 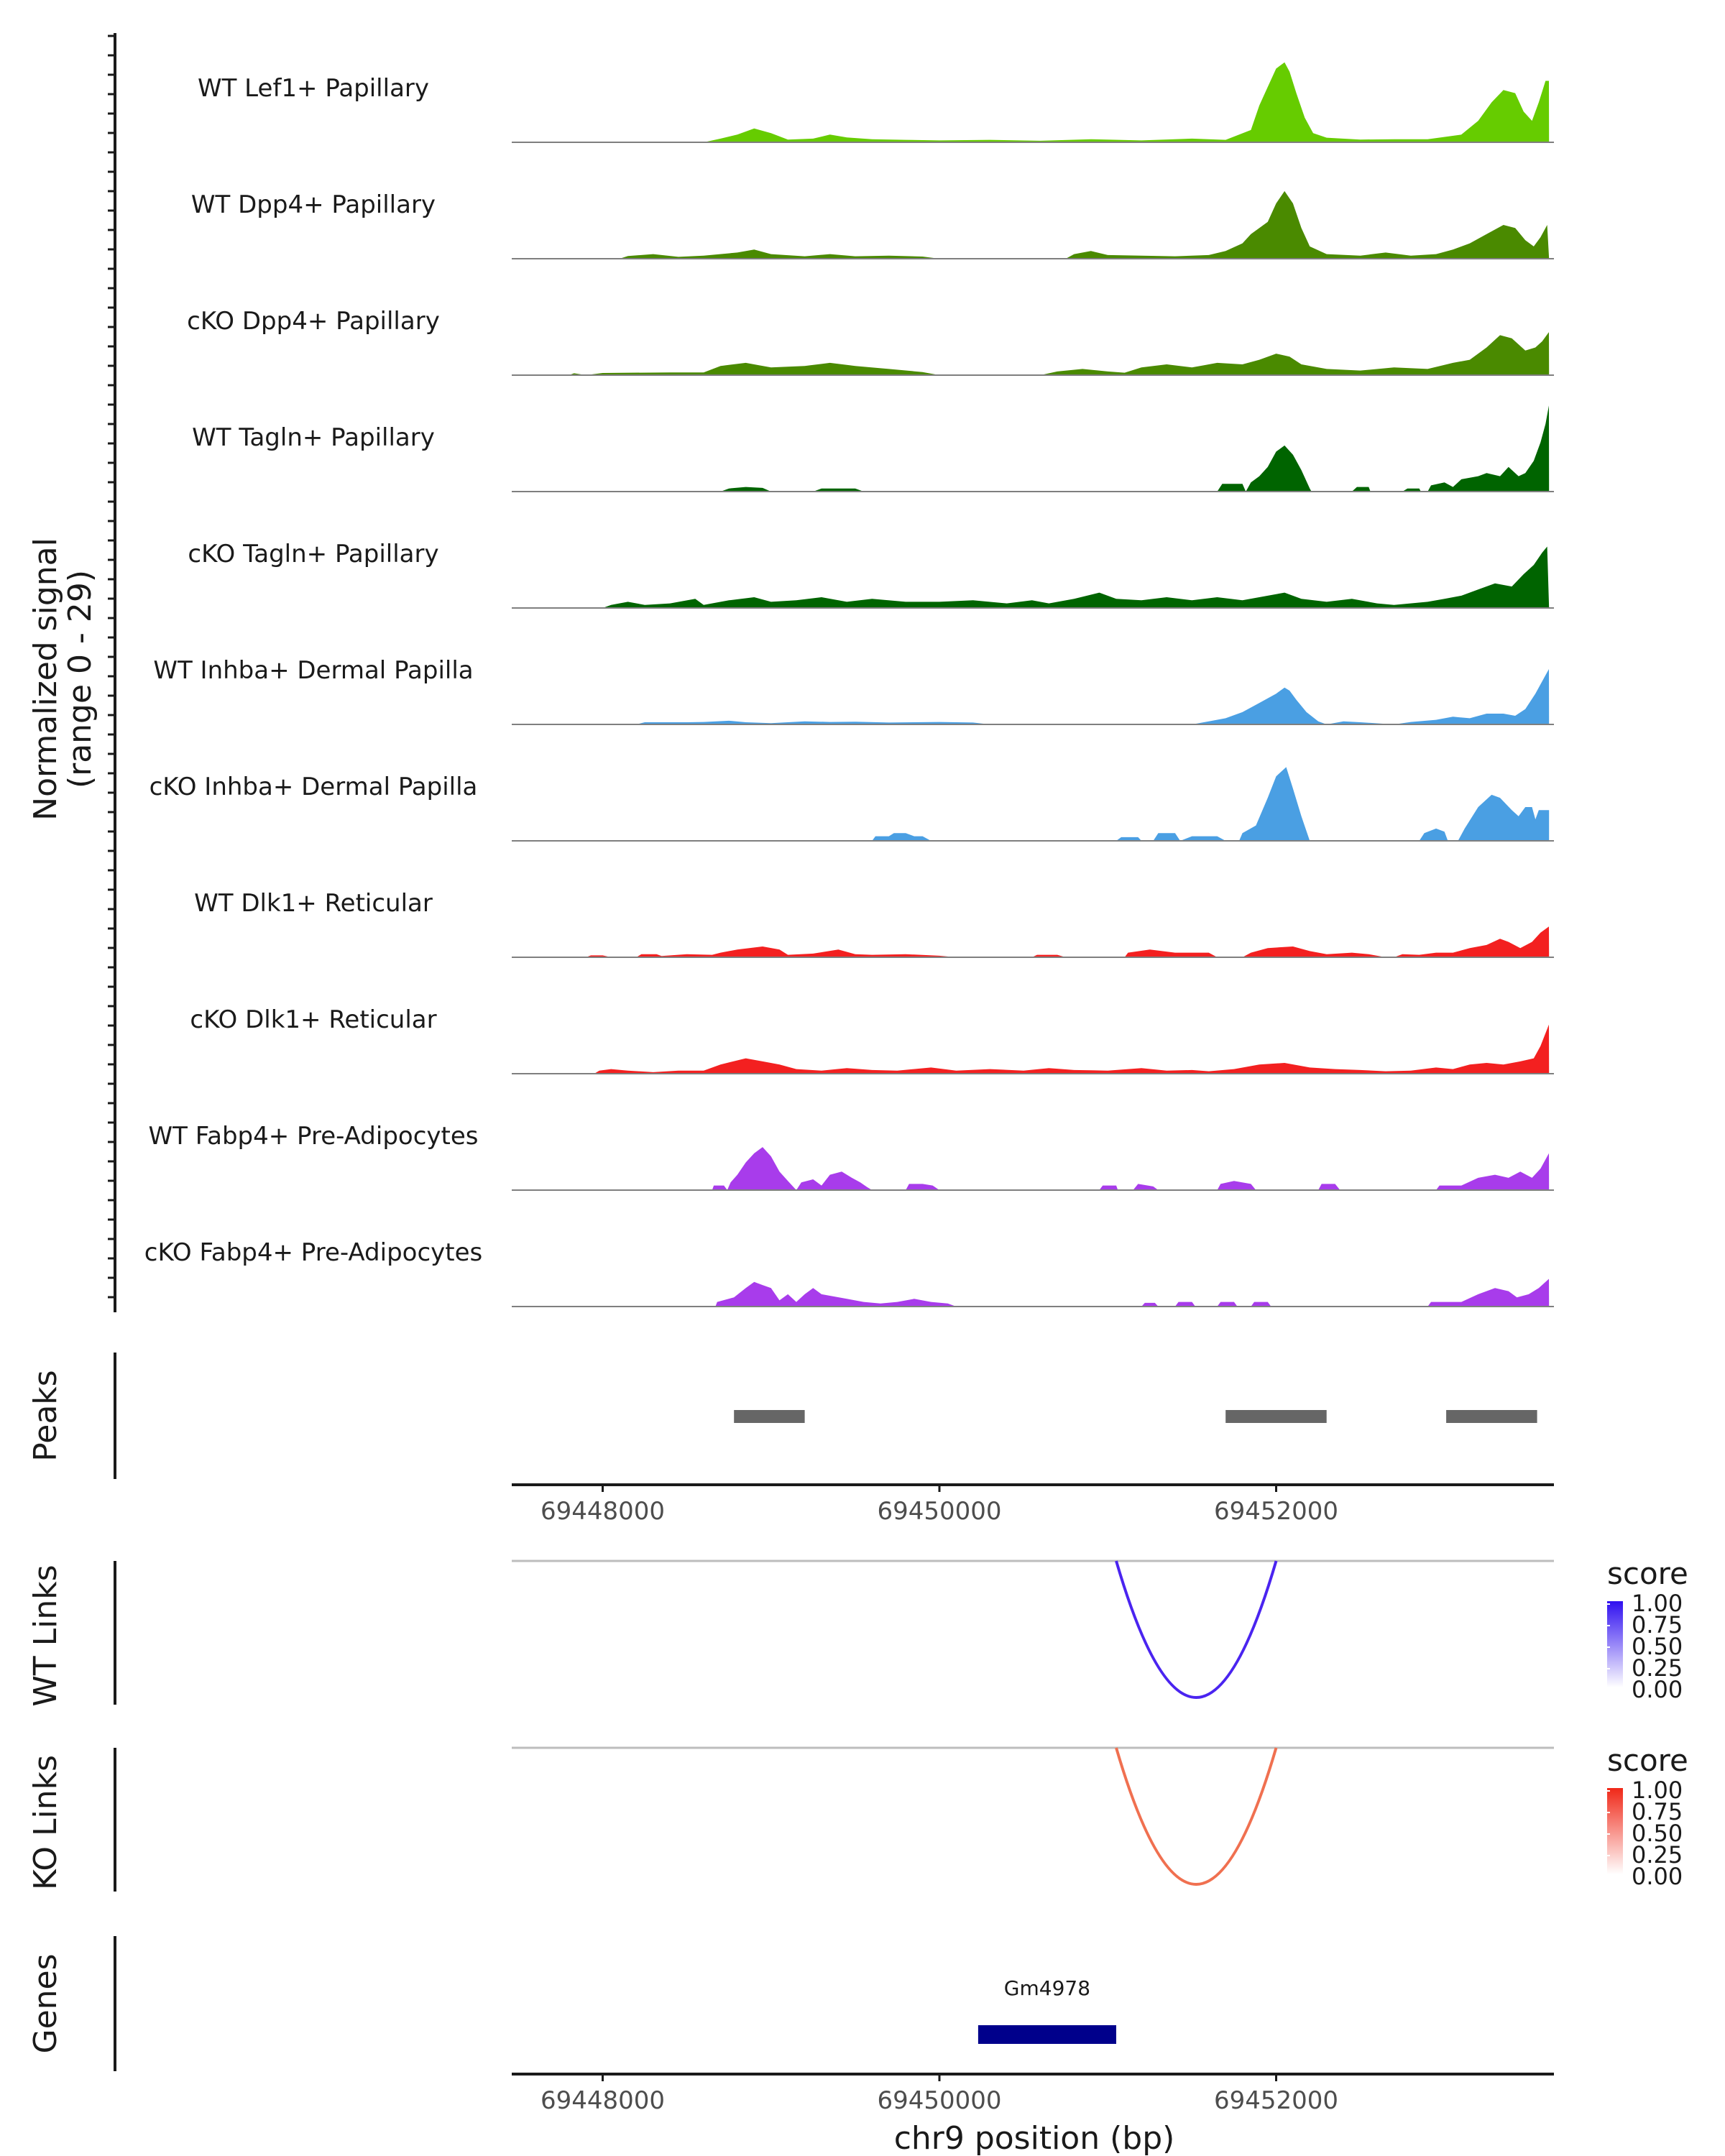 What do you see at coordinates (1033, 1505) in the screenshot?
I see `x-axis-top: 69448000 69450000 69452000` at bounding box center [1033, 1505].